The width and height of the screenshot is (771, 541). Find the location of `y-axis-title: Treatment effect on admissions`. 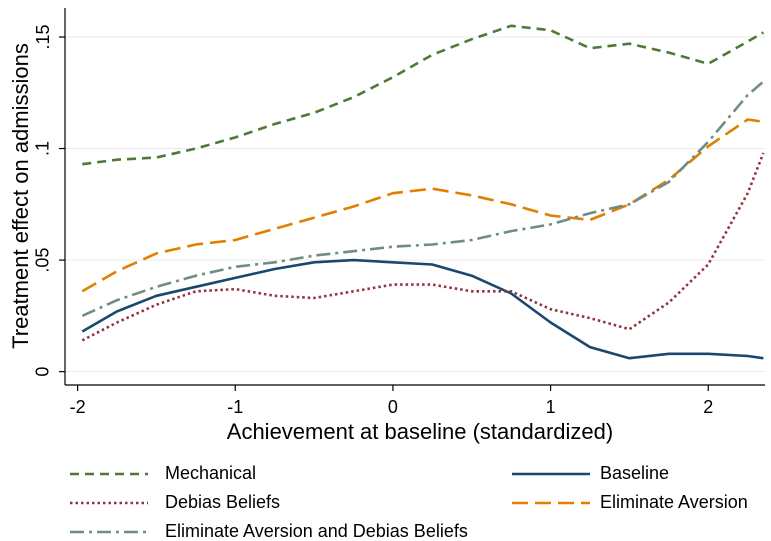

y-axis-title: Treatment effect on admissions is located at coordinates (20, 196).